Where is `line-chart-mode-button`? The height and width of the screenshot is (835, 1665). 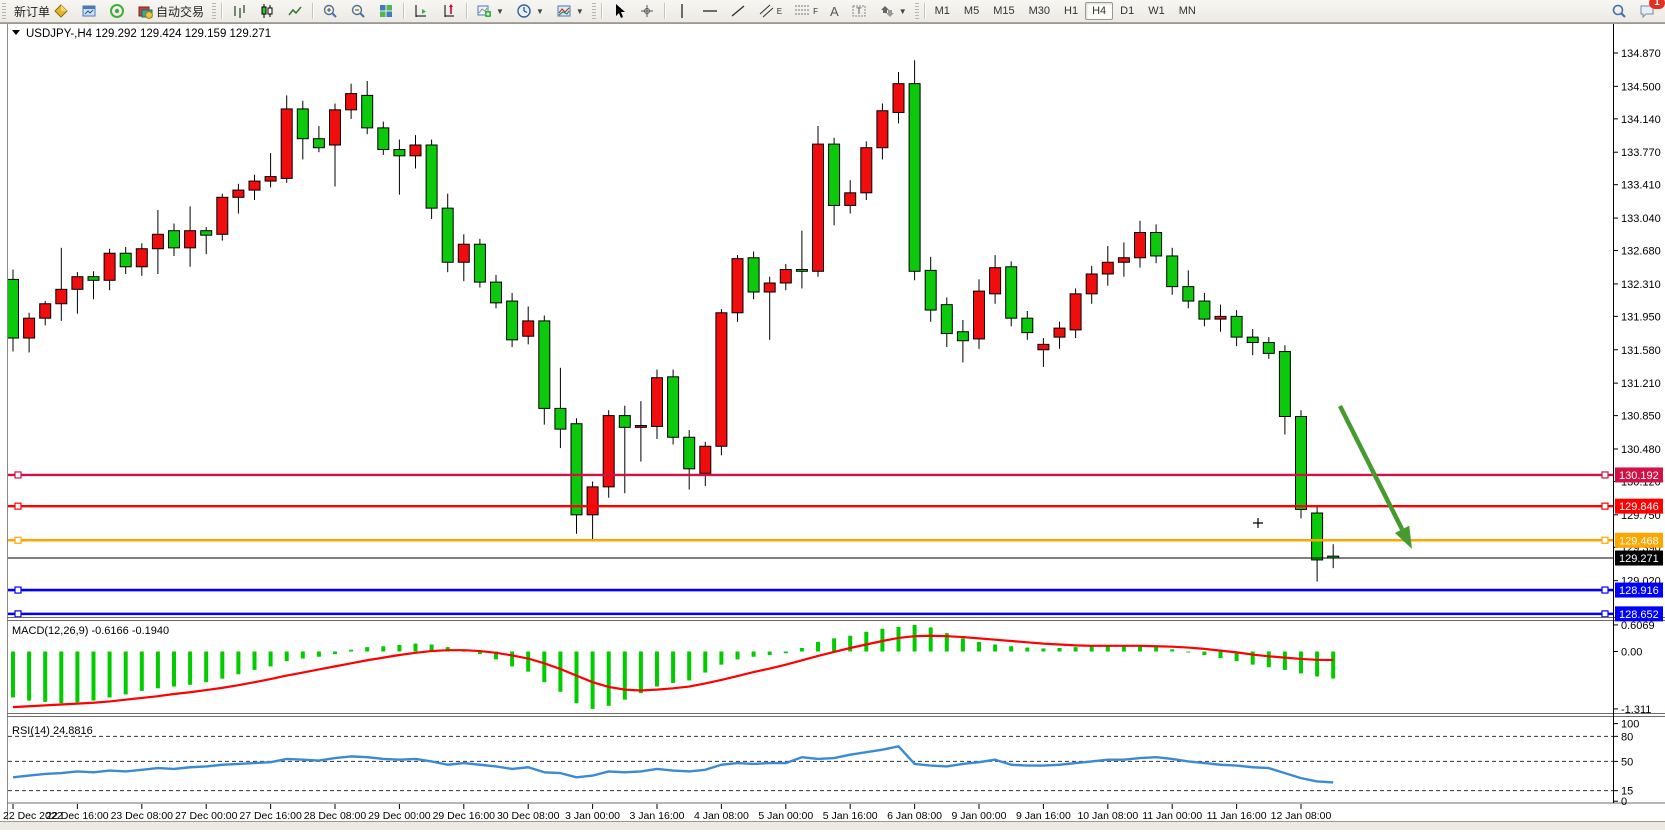
line-chart-mode-button is located at coordinates (295, 11).